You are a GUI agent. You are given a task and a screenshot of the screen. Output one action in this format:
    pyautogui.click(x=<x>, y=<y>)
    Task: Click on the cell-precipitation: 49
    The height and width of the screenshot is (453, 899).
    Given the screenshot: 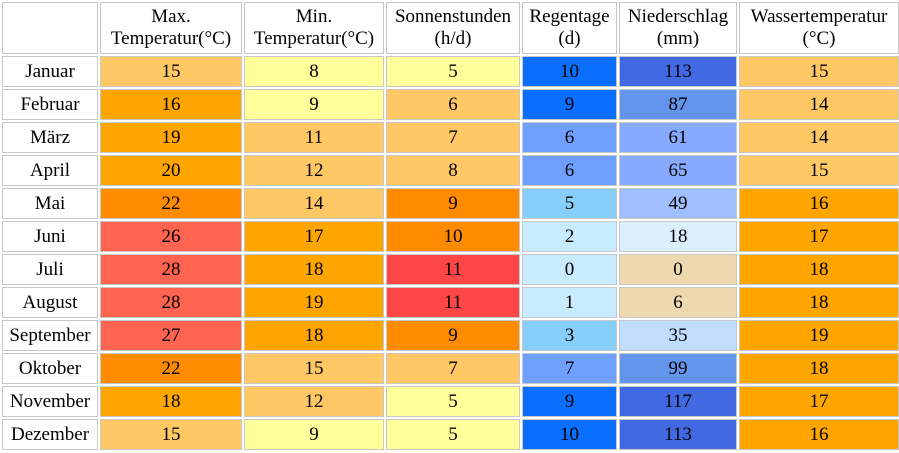 What is the action you would take?
    pyautogui.click(x=678, y=203)
    